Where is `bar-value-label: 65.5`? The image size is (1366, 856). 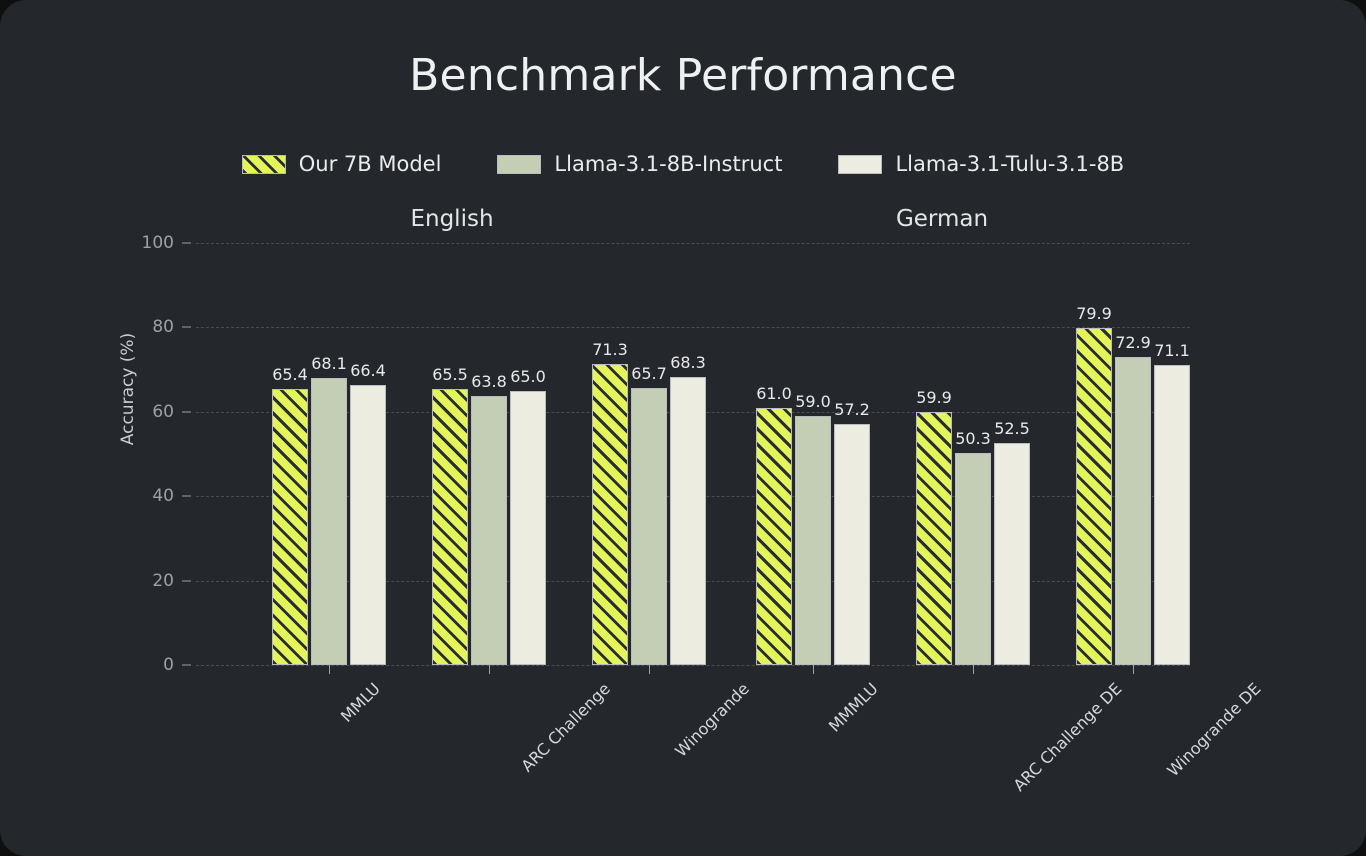 bar-value-label: 65.5 is located at coordinates (450, 374).